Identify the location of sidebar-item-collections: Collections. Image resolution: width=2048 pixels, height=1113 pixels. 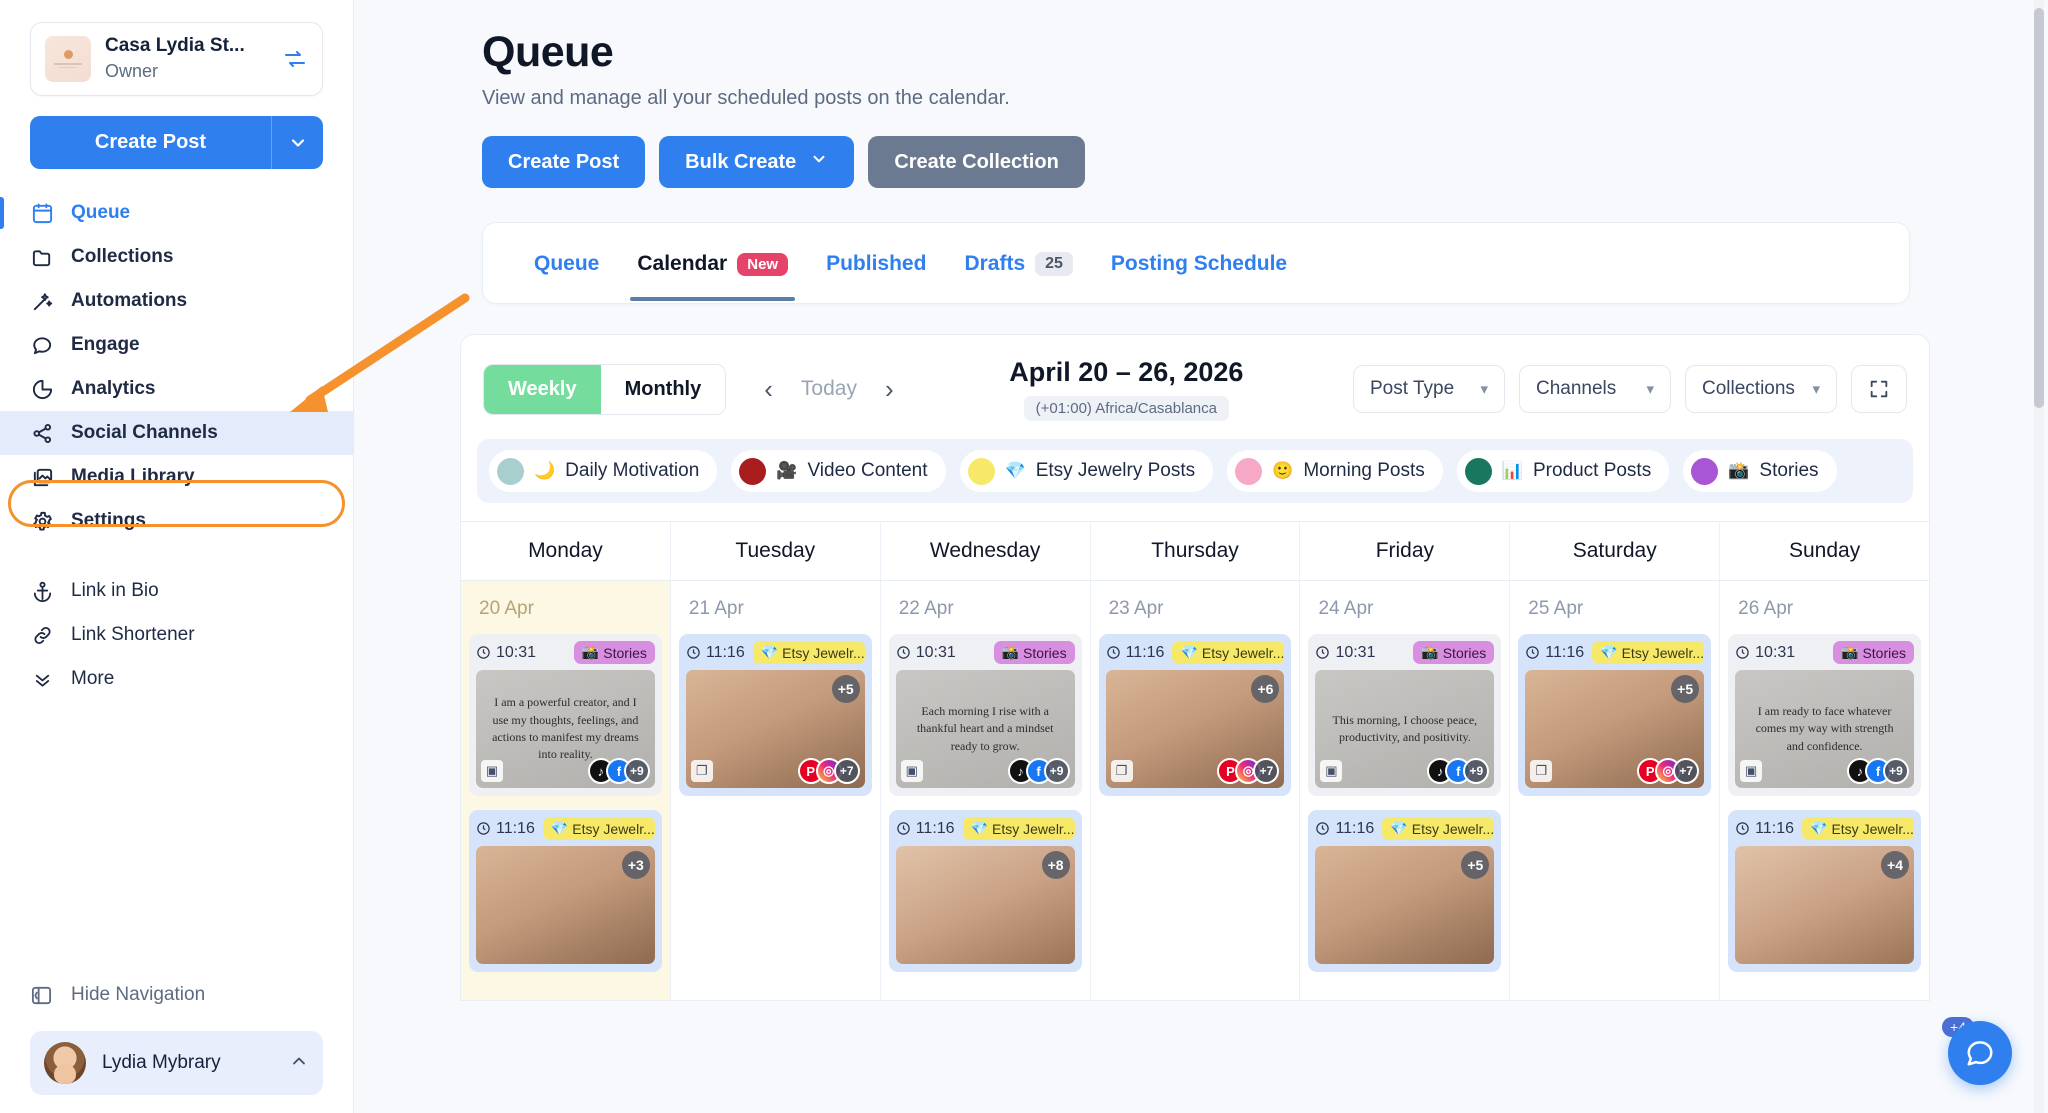
(176, 257).